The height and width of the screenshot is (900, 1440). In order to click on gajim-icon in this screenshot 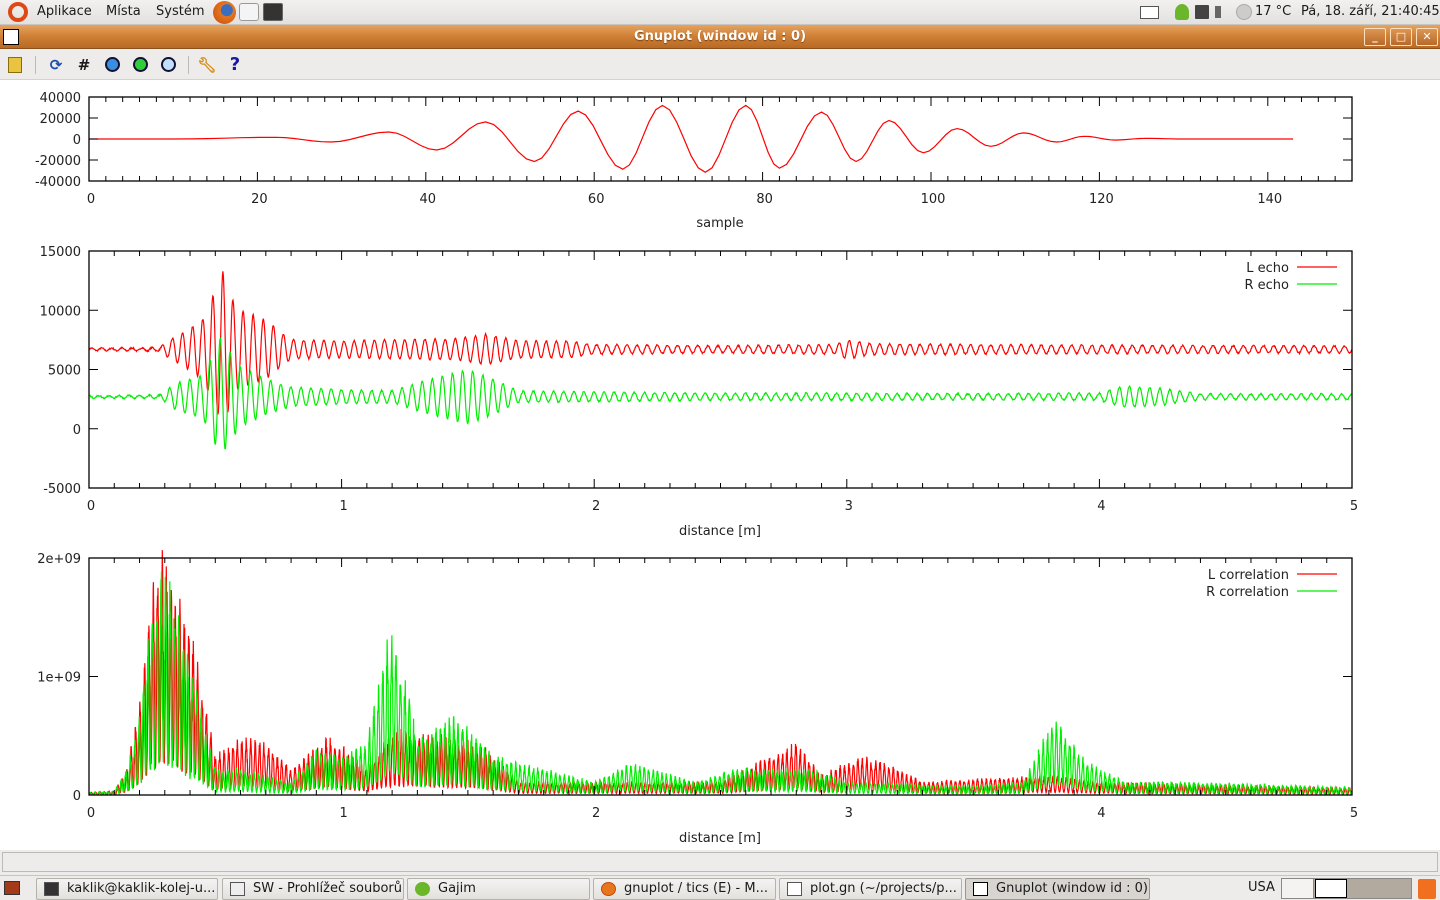, I will do `click(1182, 12)`.